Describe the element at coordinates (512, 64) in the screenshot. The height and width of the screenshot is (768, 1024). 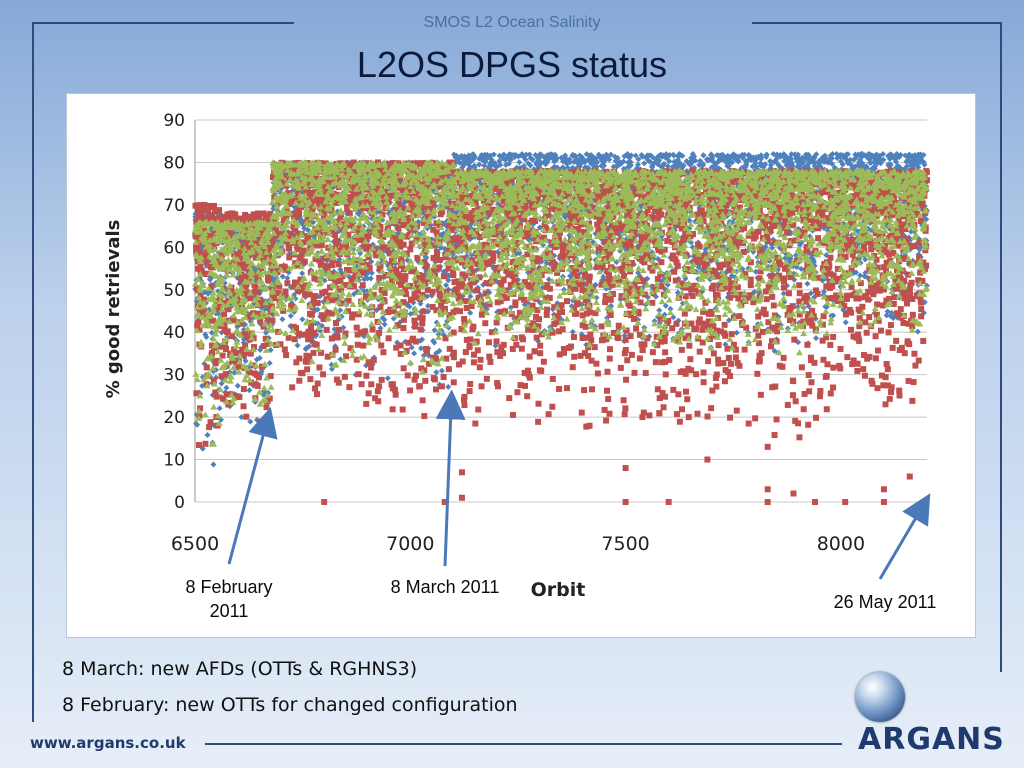
I see `page-title: L2OS DPGS status` at that location.